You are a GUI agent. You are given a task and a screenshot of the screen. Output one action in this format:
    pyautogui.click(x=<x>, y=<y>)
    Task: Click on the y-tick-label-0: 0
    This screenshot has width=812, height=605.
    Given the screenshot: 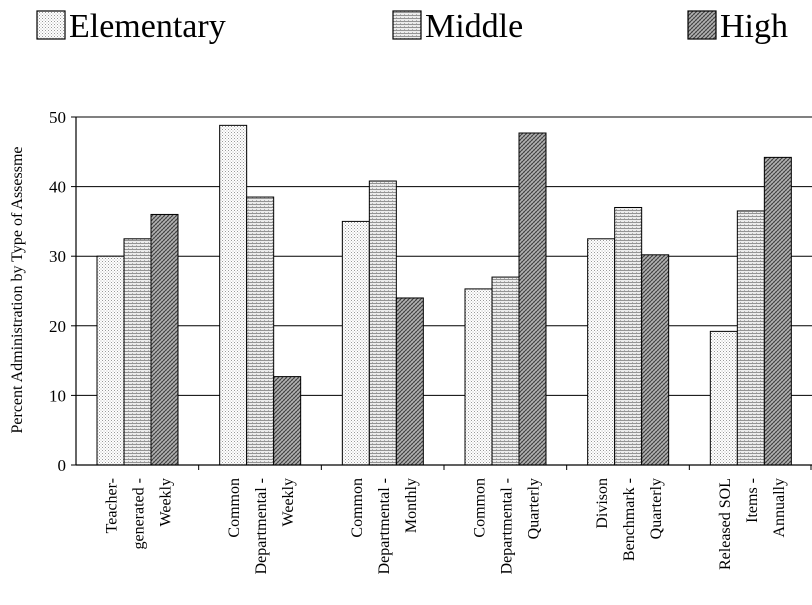 What is the action you would take?
    pyautogui.click(x=62, y=465)
    